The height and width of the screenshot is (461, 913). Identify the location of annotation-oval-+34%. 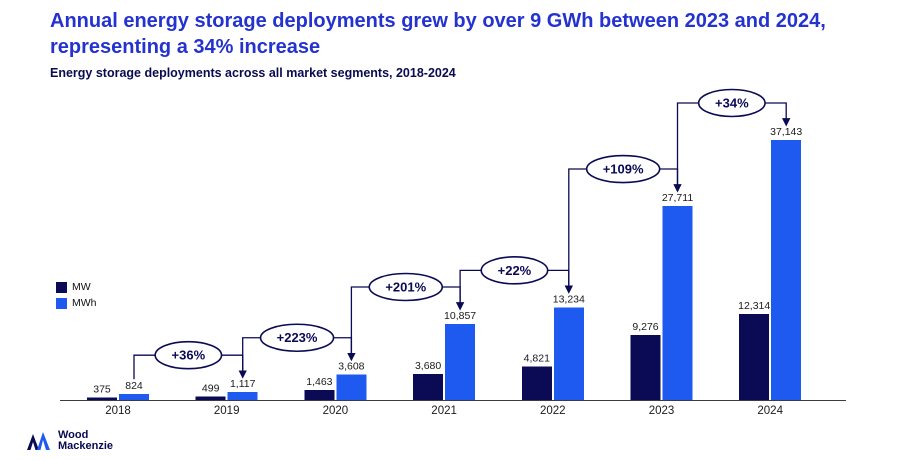
(731, 103).